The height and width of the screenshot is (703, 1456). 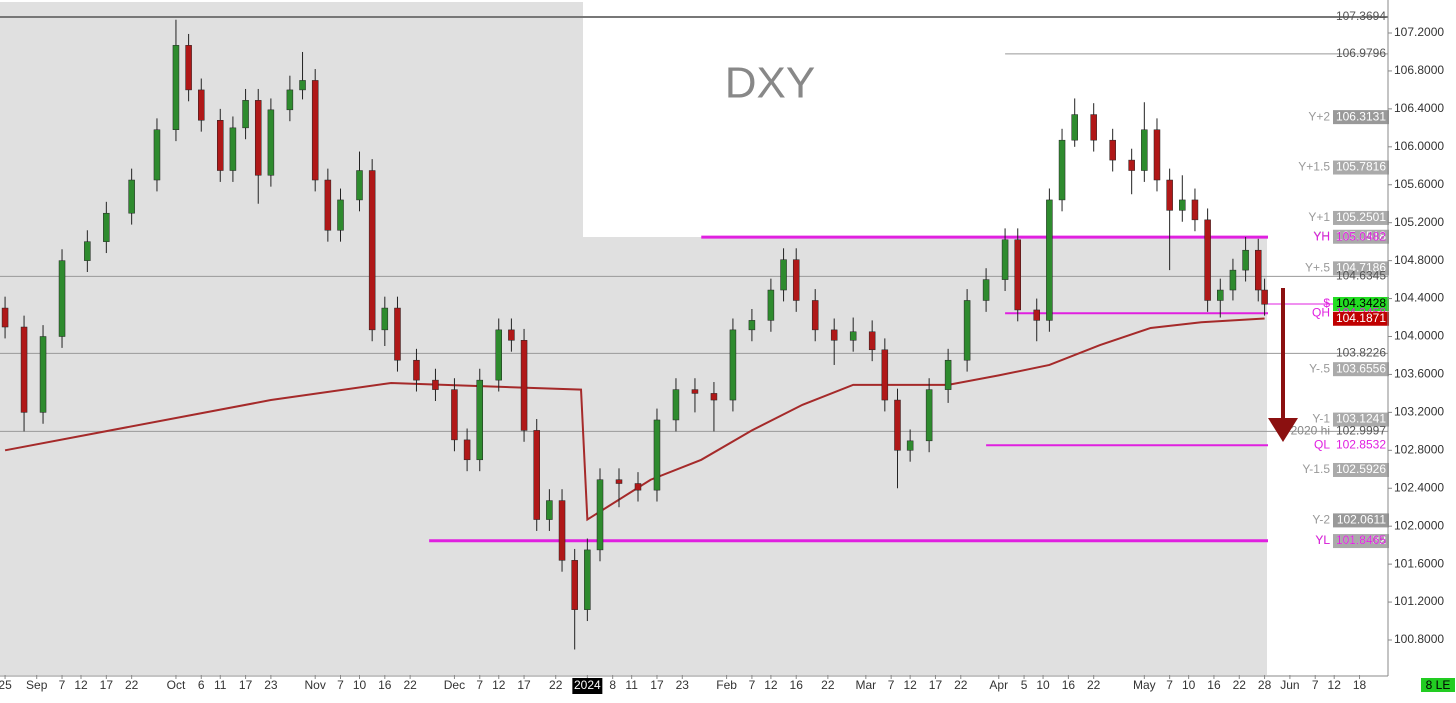 I want to click on level-value: 104.3428, so click(x=1361, y=303).